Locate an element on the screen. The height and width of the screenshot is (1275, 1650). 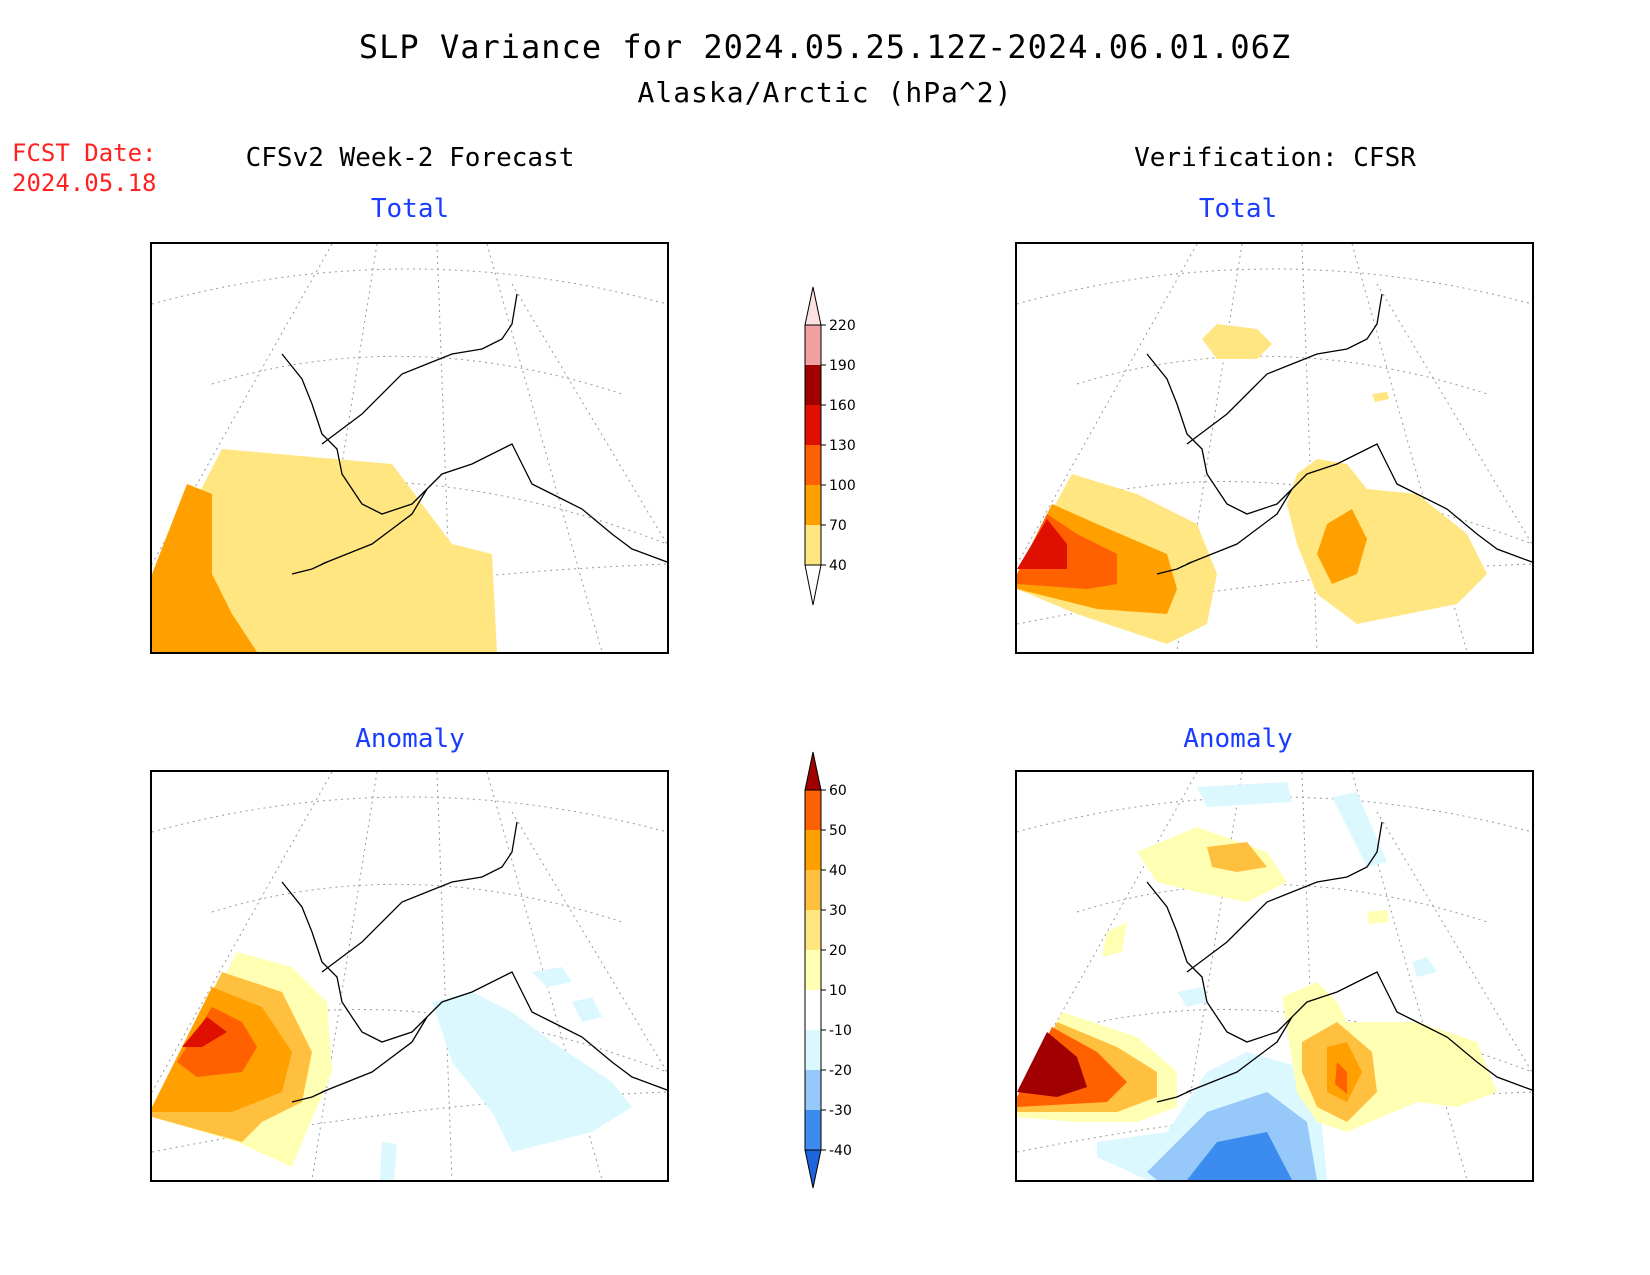
colorbar-tick-label: -40 is located at coordinates (840, 1151).